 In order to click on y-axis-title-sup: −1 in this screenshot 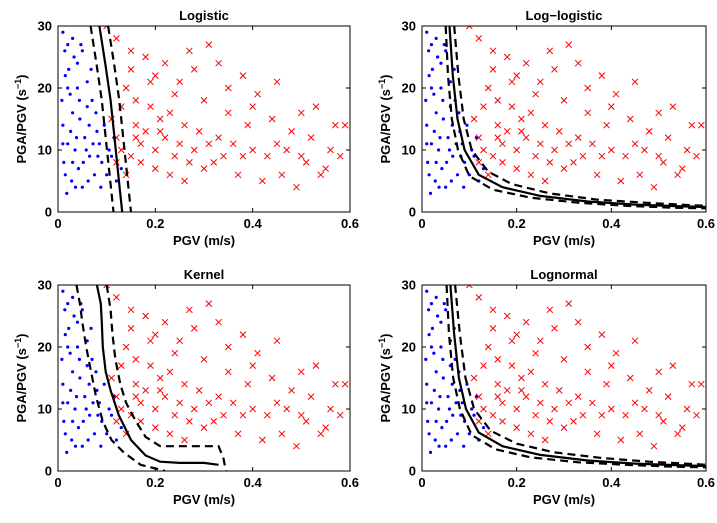, I will do `click(382, 343)`.